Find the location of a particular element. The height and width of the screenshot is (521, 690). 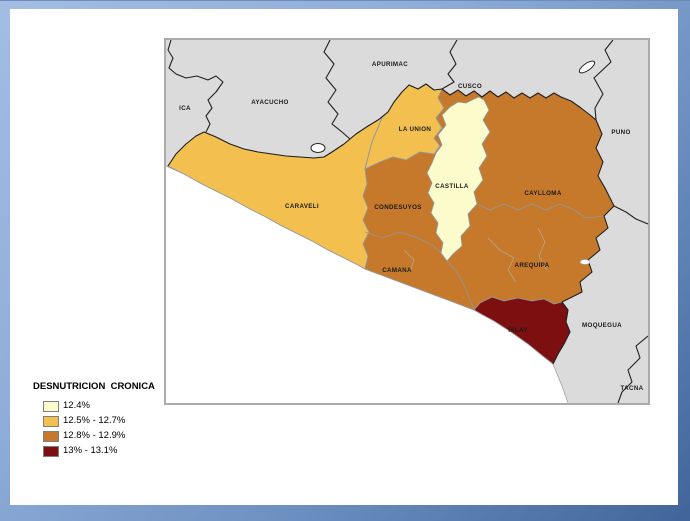

legend-item: 12.4% is located at coordinates (99, 406).